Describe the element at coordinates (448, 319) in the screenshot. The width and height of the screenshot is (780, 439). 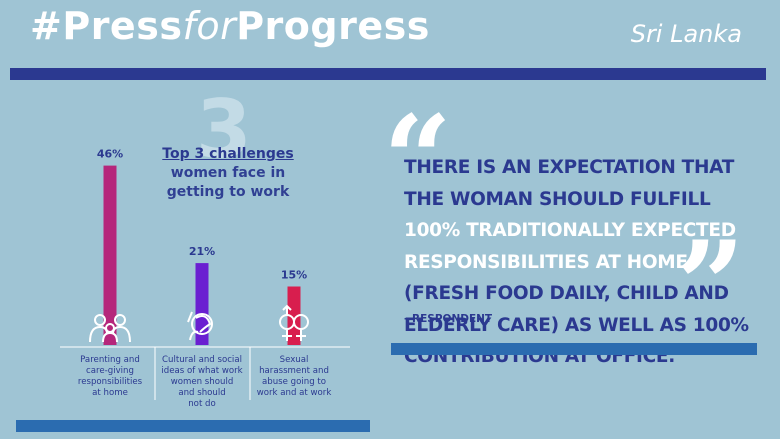
I see `quote-attribution: - Respondent` at that location.